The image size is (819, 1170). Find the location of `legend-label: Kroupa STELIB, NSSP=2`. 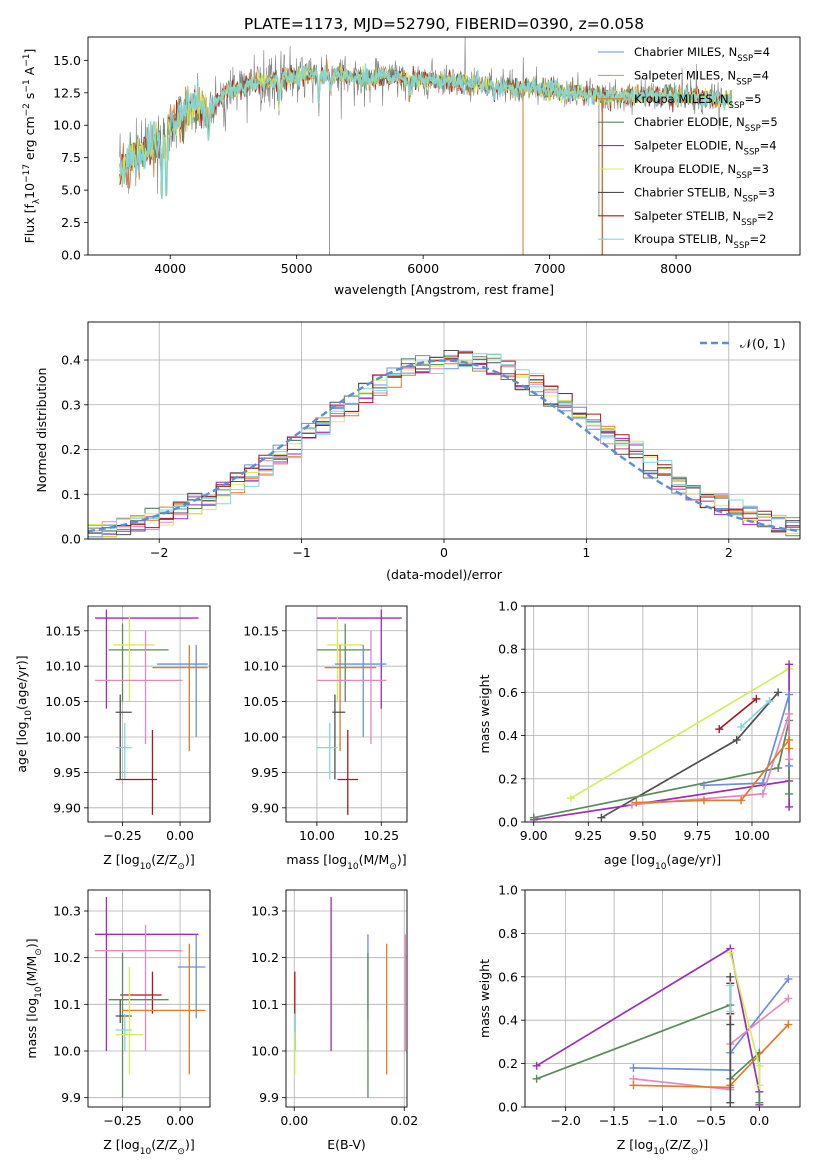

legend-label: Kroupa STELIB, NSSP=2 is located at coordinates (700, 241).